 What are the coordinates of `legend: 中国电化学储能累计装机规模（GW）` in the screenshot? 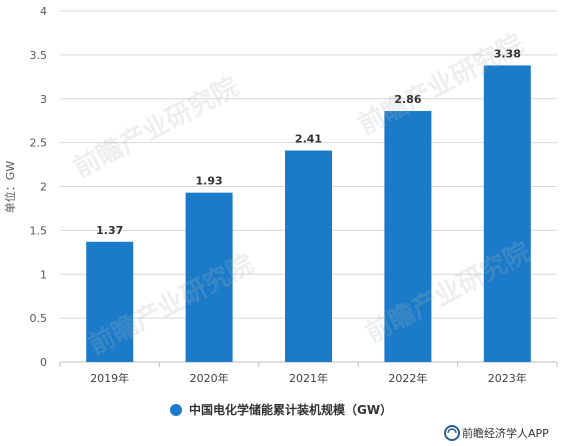 It's located at (281, 409).